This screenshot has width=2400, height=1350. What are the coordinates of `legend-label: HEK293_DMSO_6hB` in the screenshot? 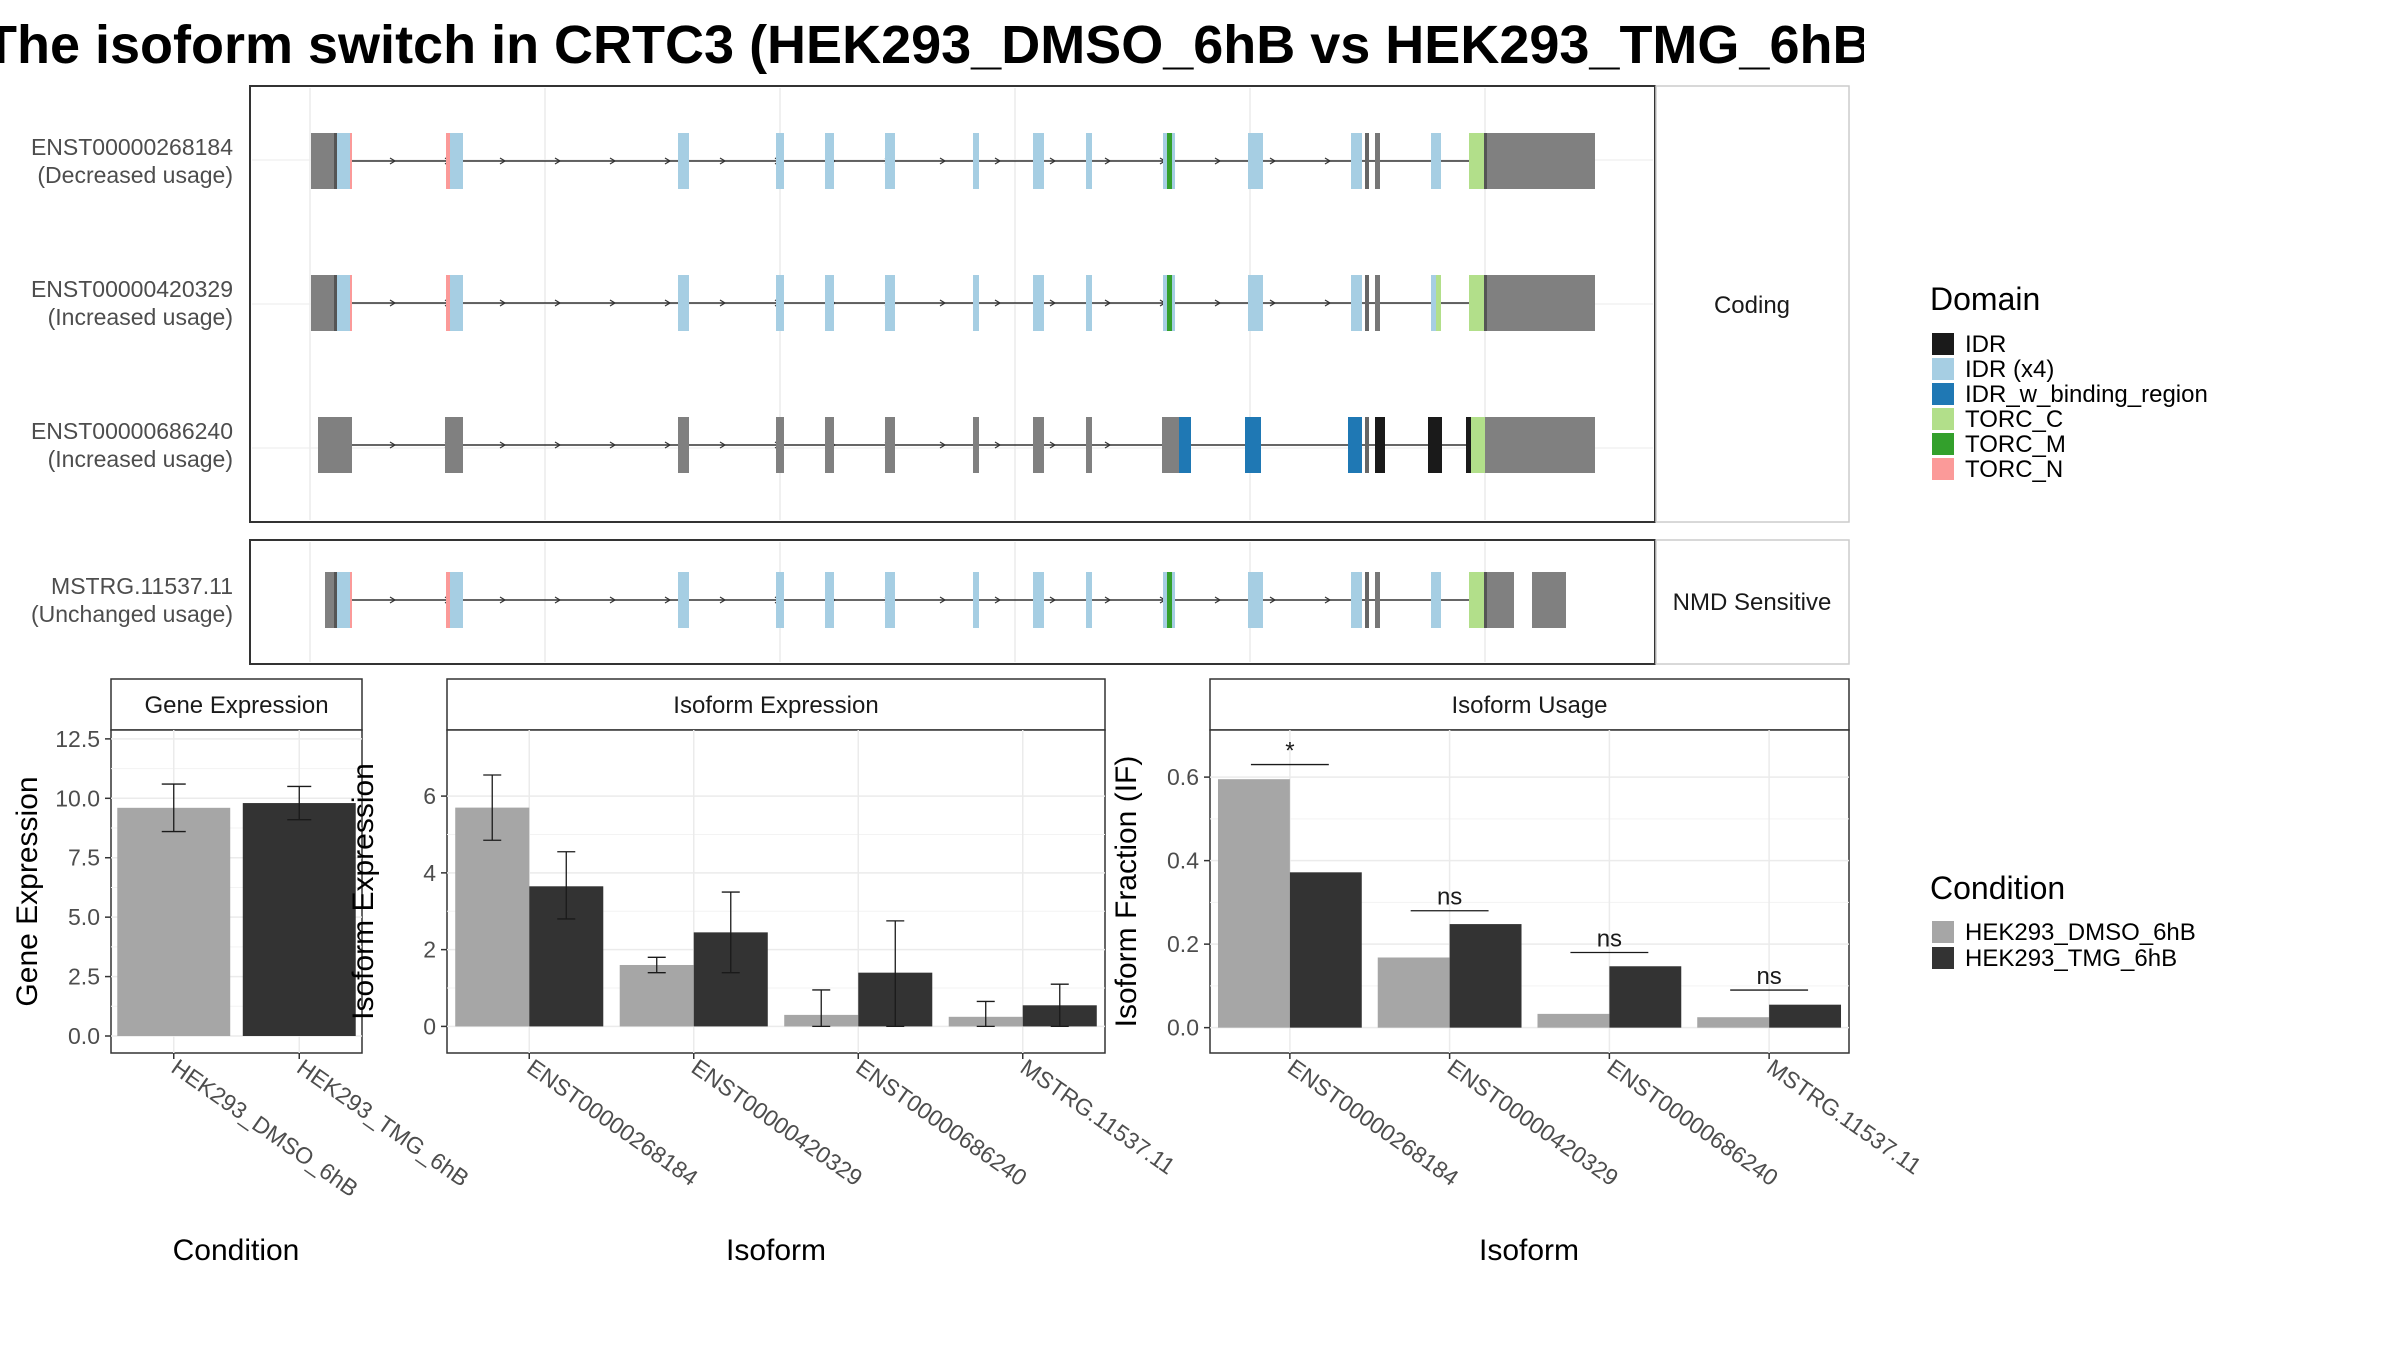 It's located at (2080, 932).